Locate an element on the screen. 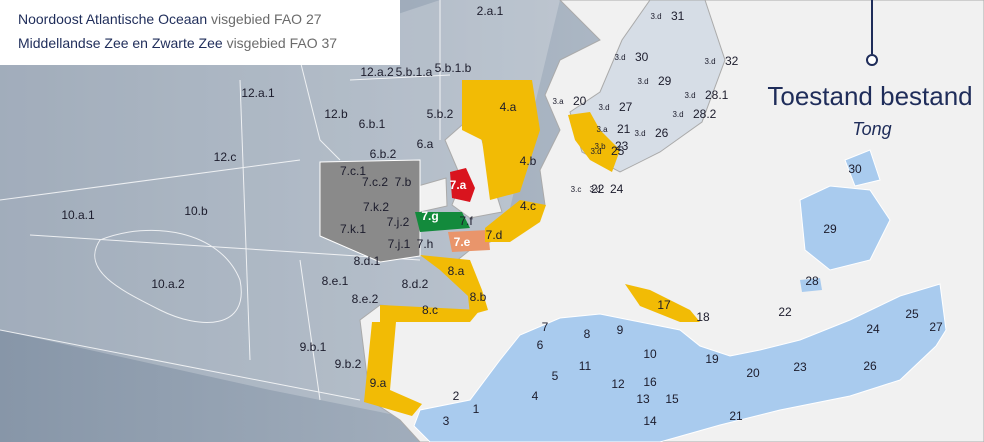 The height and width of the screenshot is (442, 984). med-label: 21 is located at coordinates (736, 416).